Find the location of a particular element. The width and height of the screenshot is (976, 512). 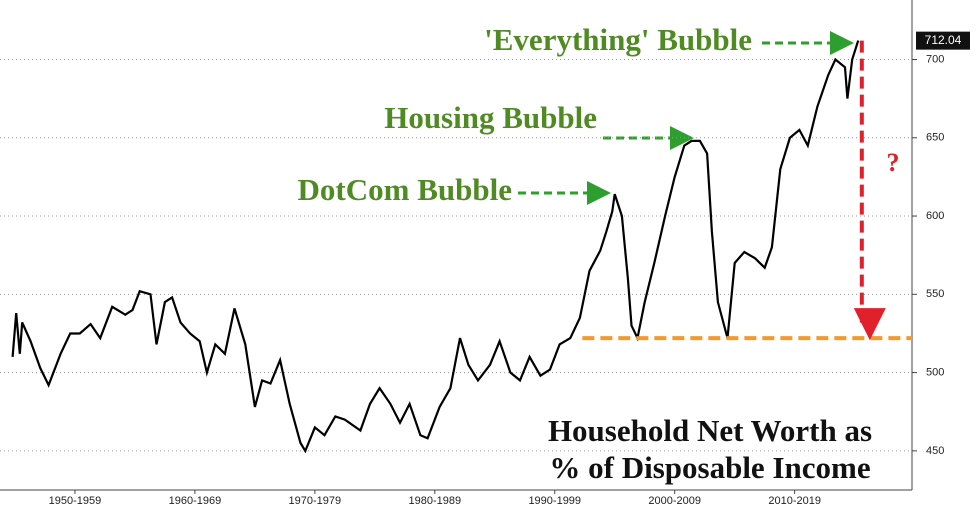

y-tick-label: 600 is located at coordinates (935, 216).